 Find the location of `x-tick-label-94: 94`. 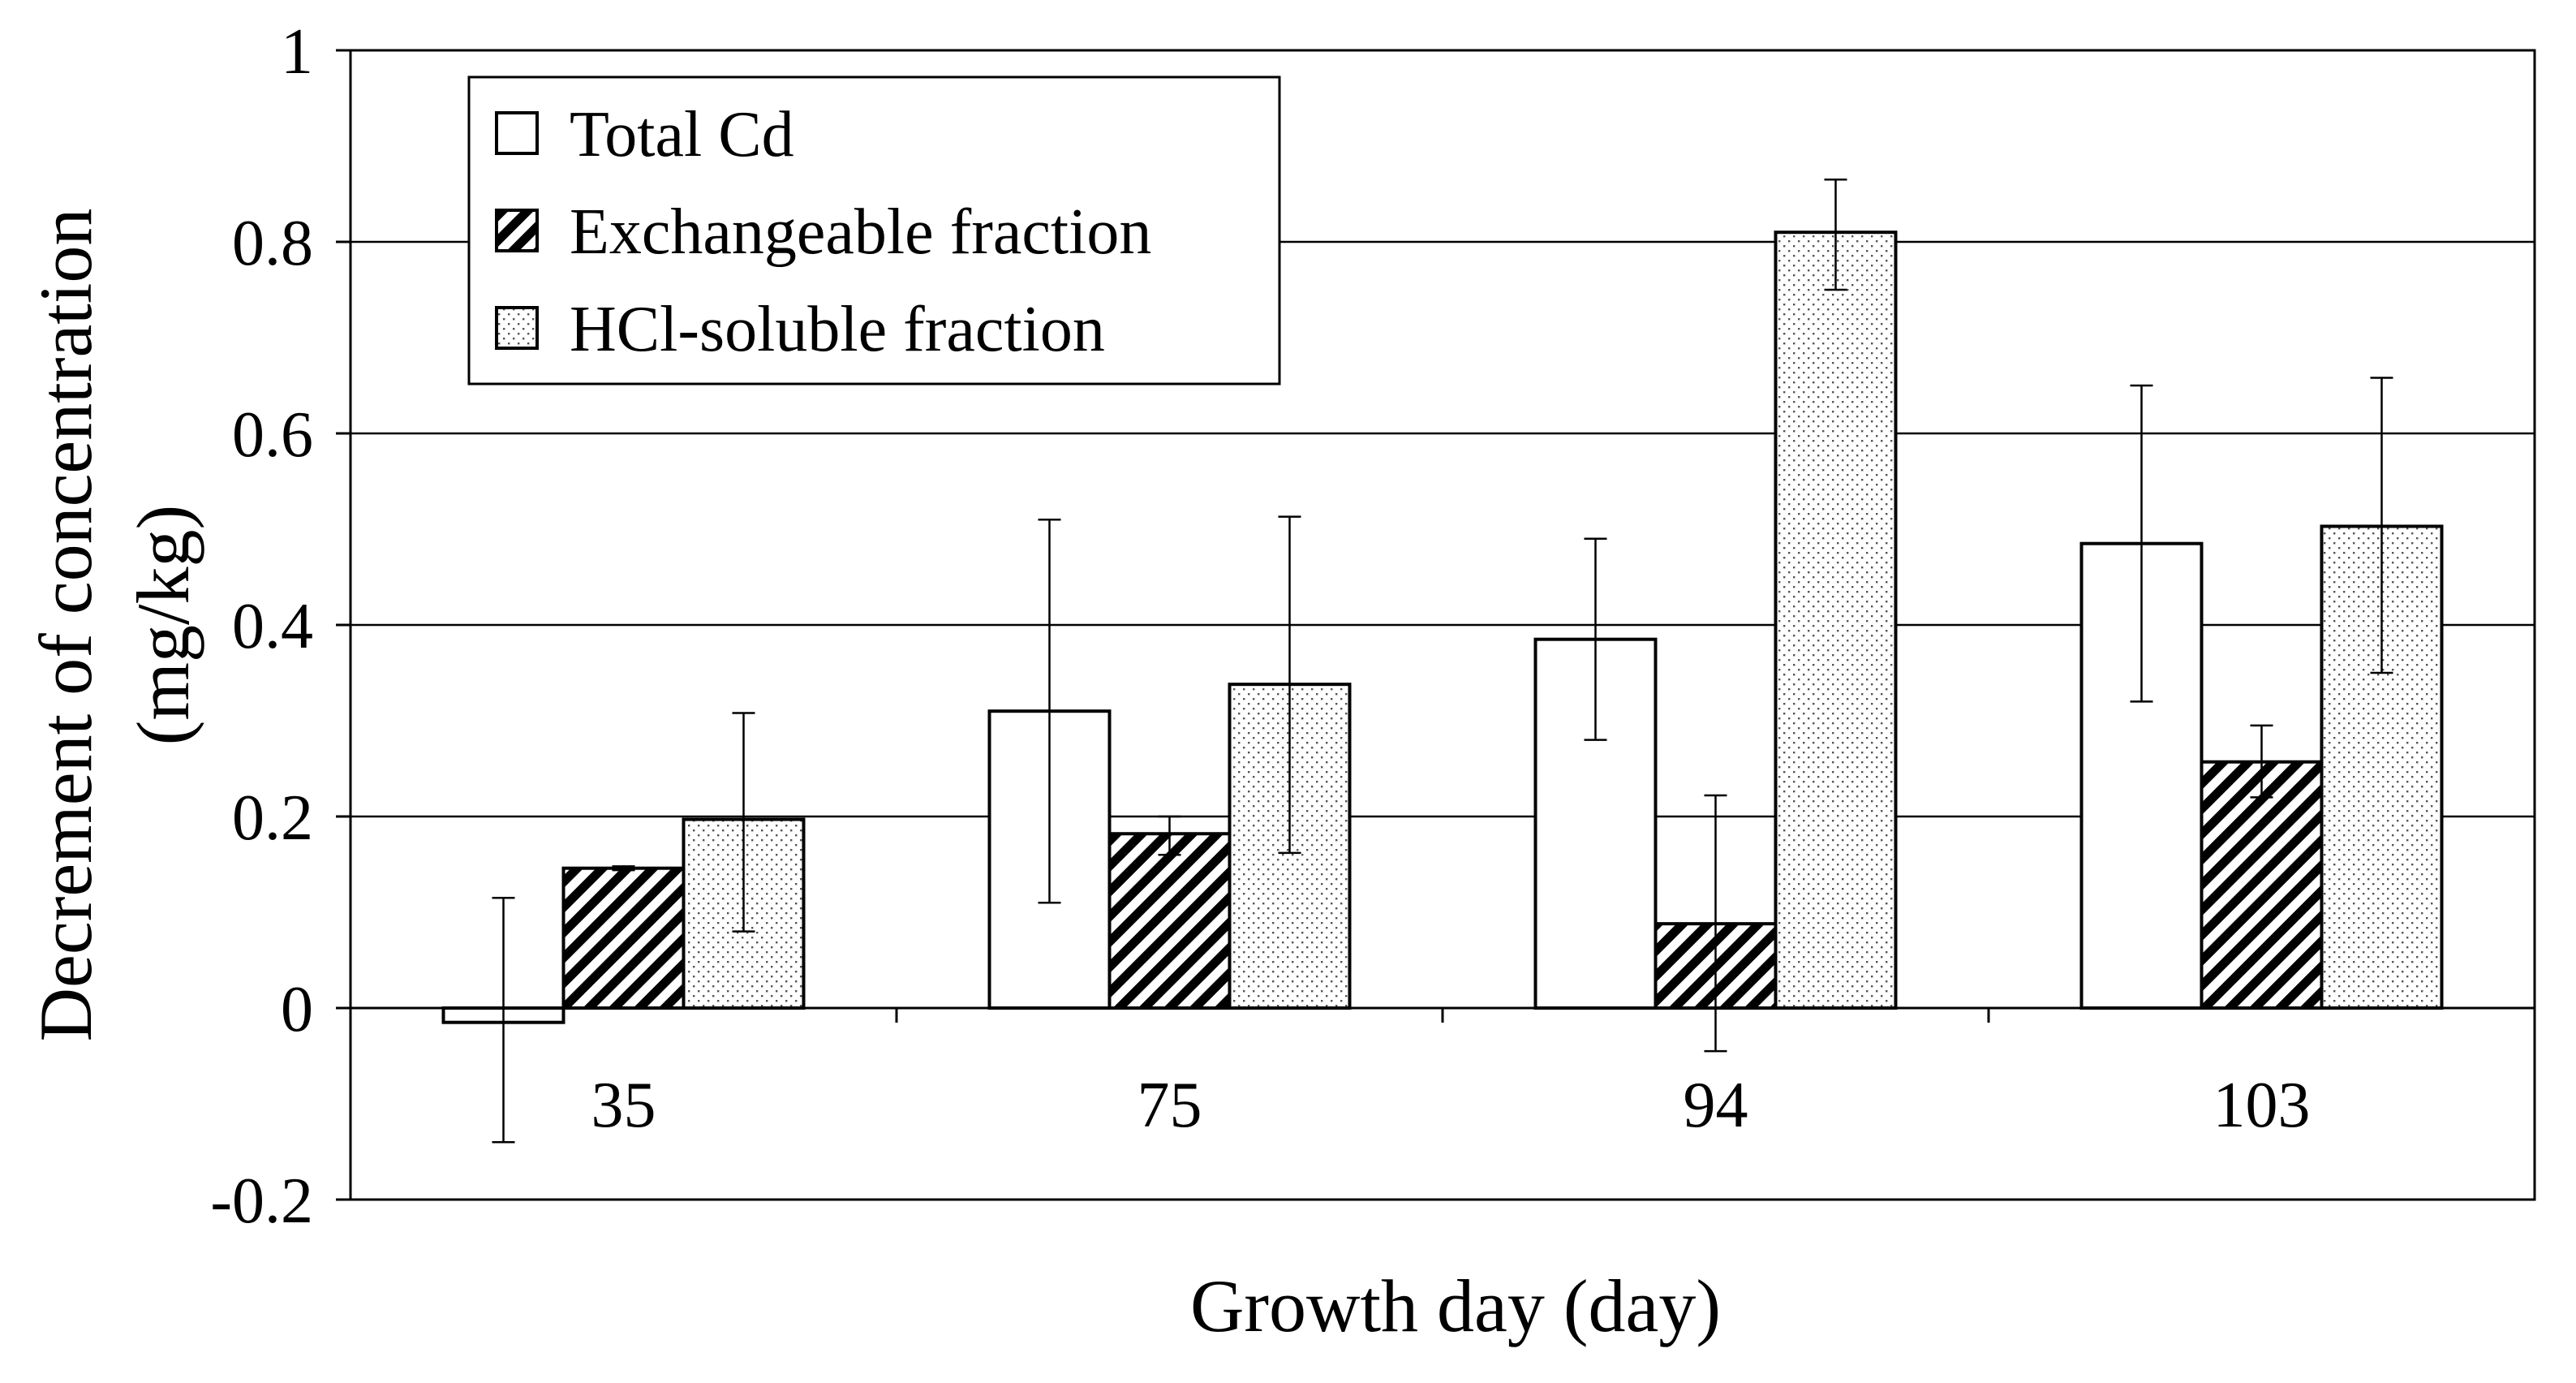

x-tick-label-94: 94 is located at coordinates (1716, 1105).